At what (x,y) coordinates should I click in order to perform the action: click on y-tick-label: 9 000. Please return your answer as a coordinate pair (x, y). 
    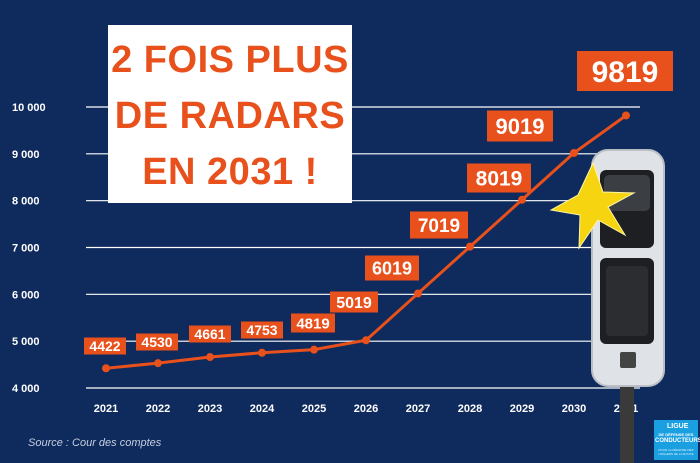
    Looking at the image, I should click on (26, 155).